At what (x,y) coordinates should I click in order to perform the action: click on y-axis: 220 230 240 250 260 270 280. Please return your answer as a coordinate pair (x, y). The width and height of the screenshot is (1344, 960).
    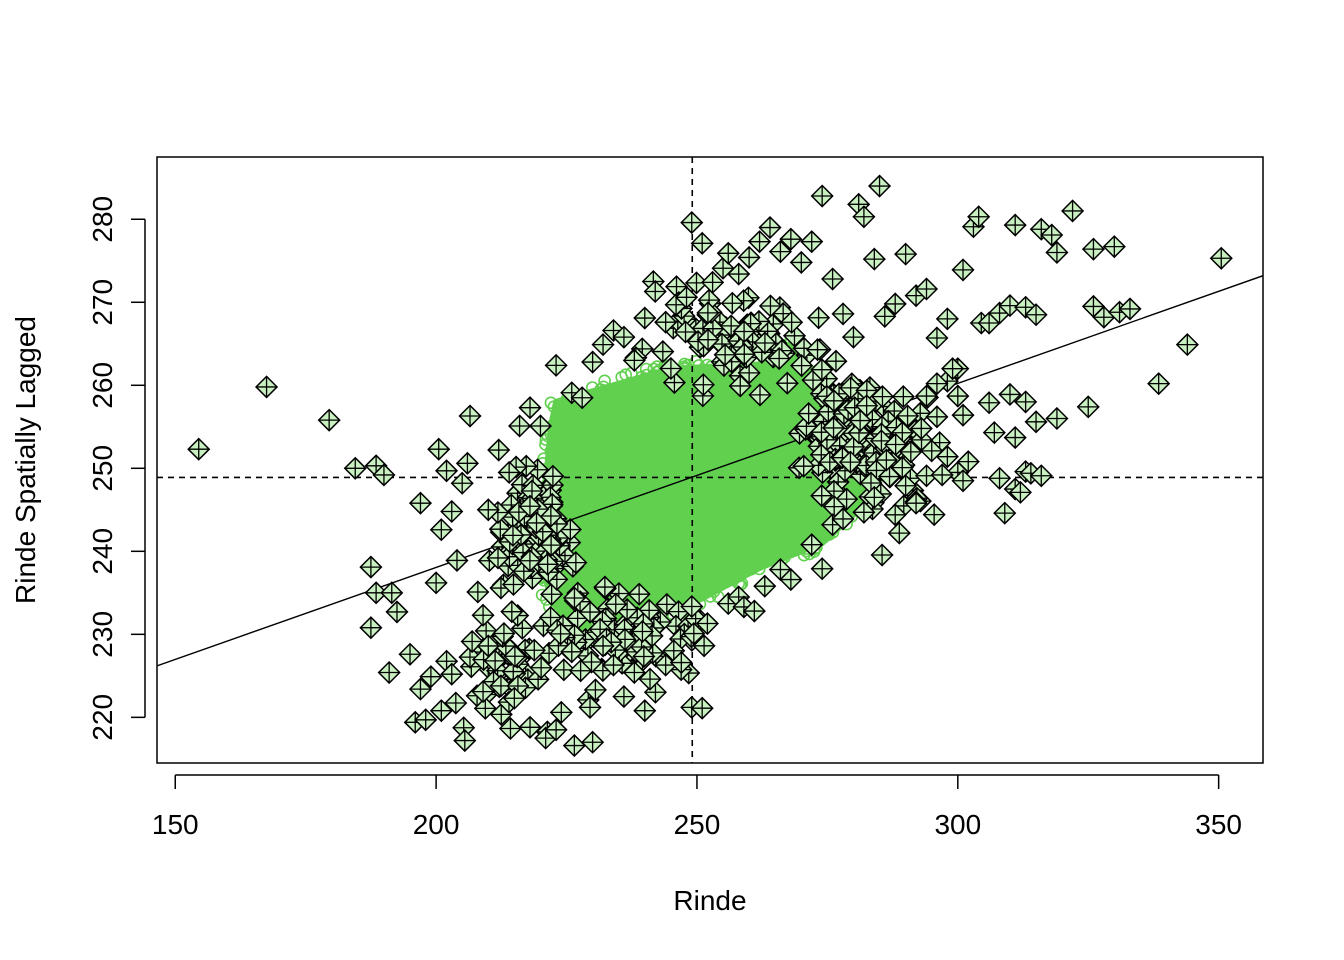
    Looking at the image, I should click on (116, 468).